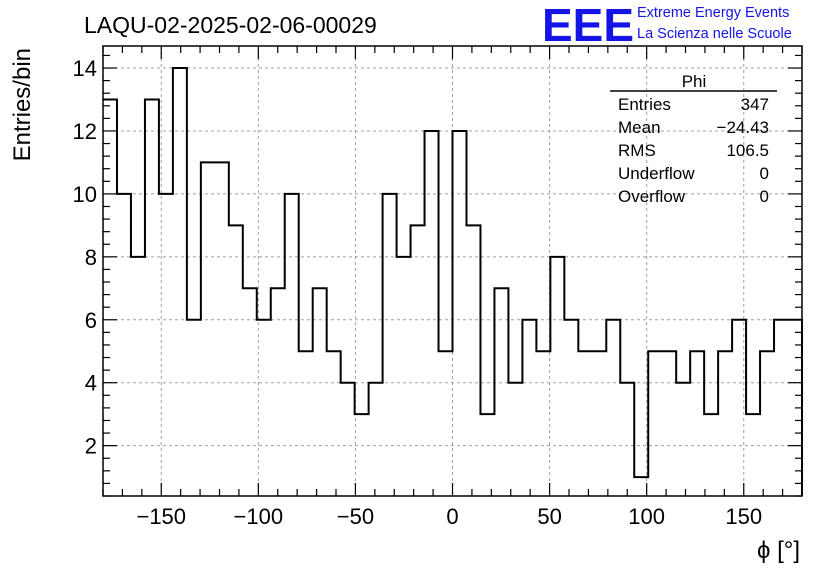 The width and height of the screenshot is (836, 572). Describe the element at coordinates (747, 150) in the screenshot. I see `stats-value-rms: 106.5` at that location.